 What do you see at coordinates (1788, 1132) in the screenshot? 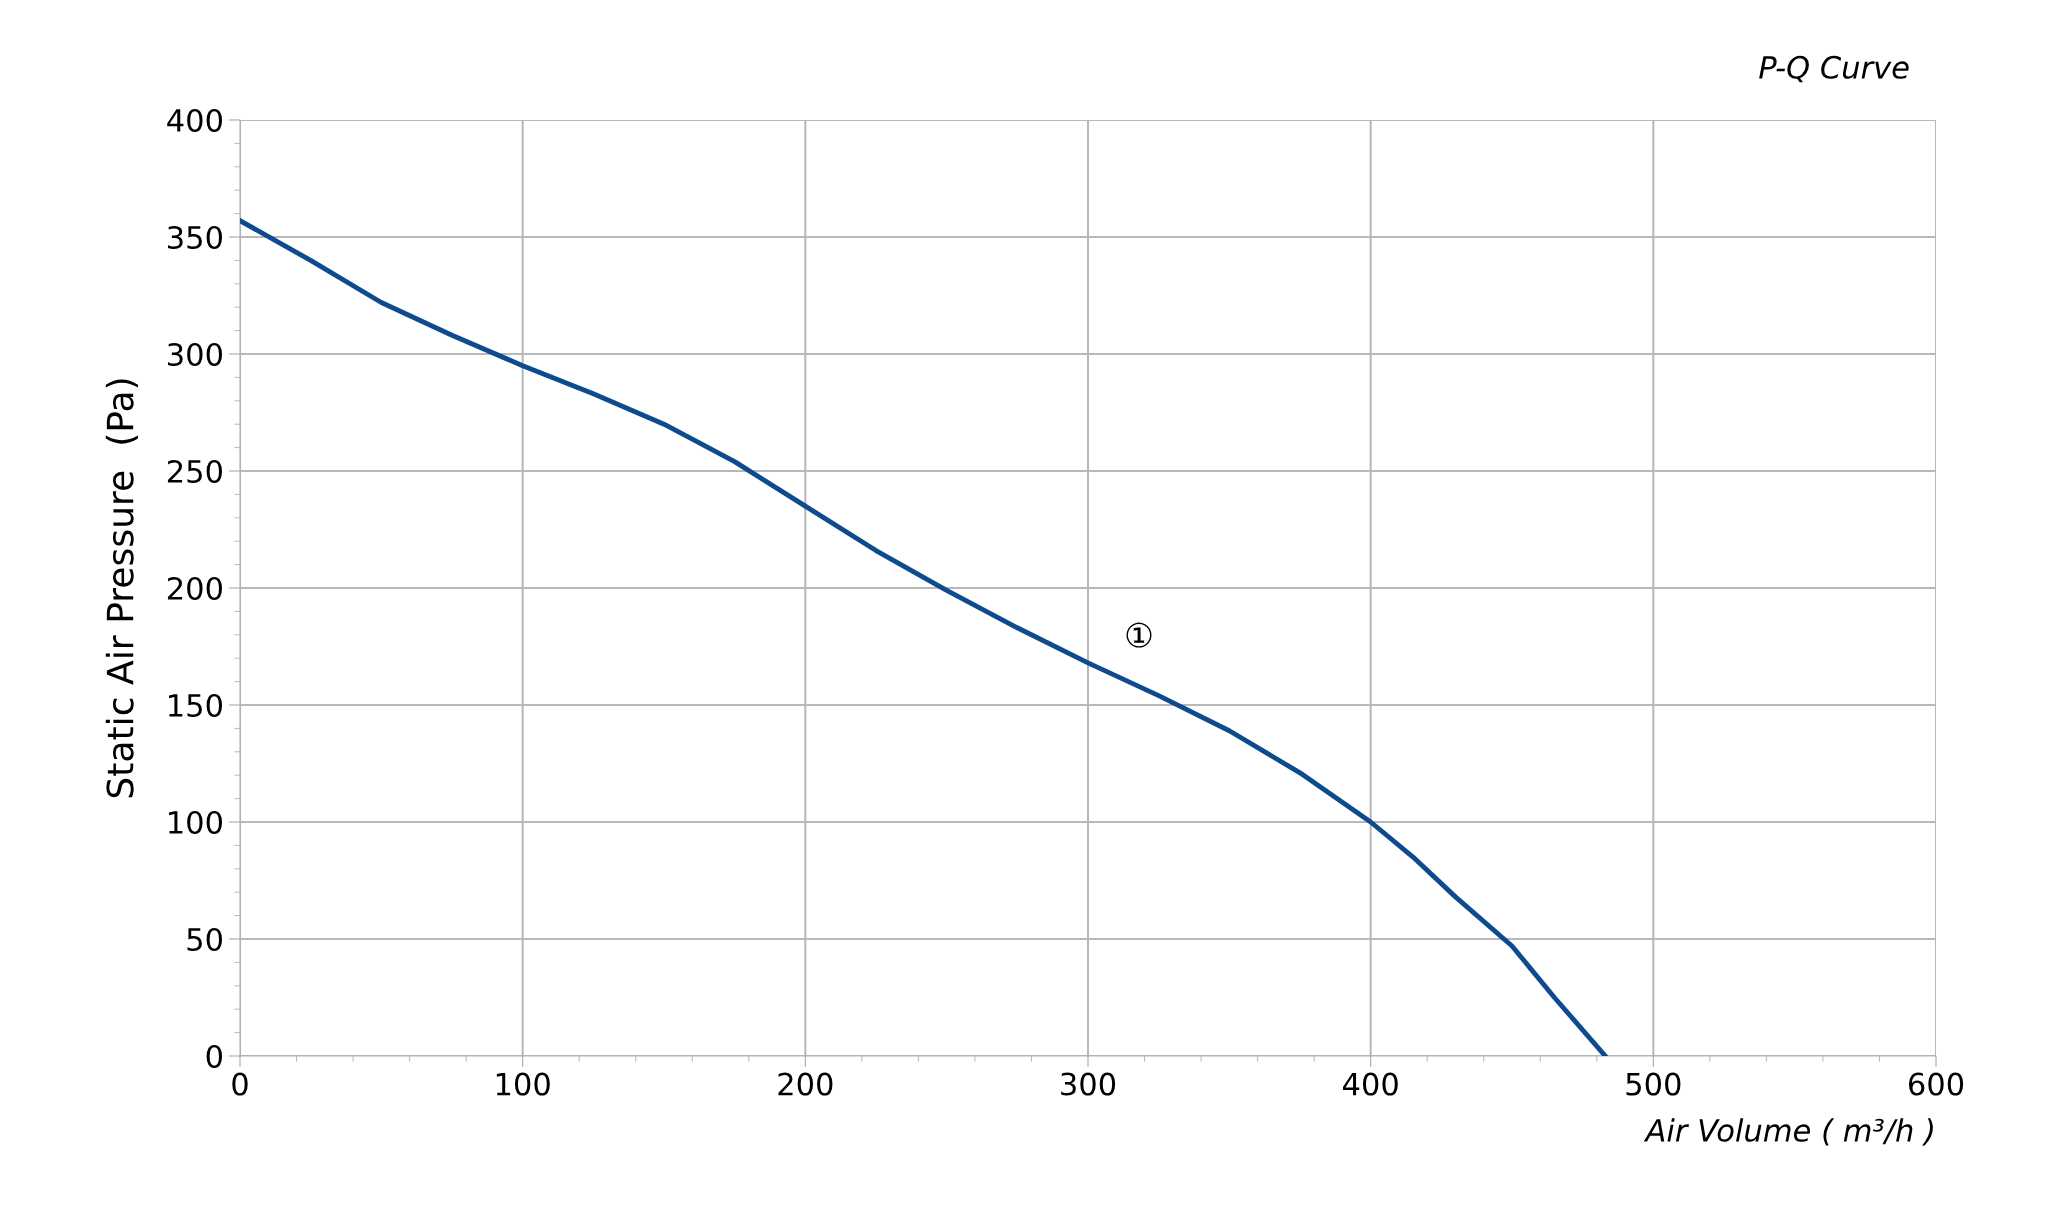
I see `x-axis-title: Air Volume ( m³/h )` at bounding box center [1788, 1132].